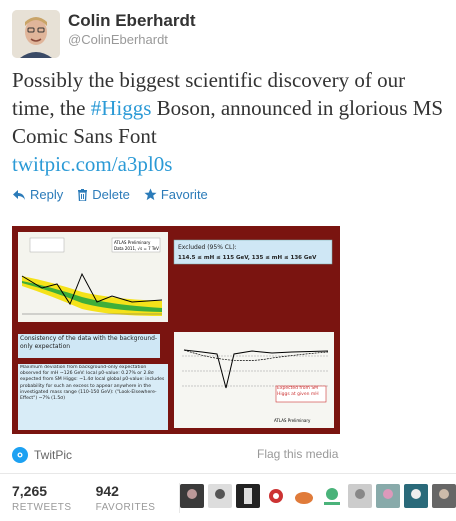  Describe the element at coordinates (42, 507) in the screenshot. I see `retweets-label: RETWEETS` at that location.